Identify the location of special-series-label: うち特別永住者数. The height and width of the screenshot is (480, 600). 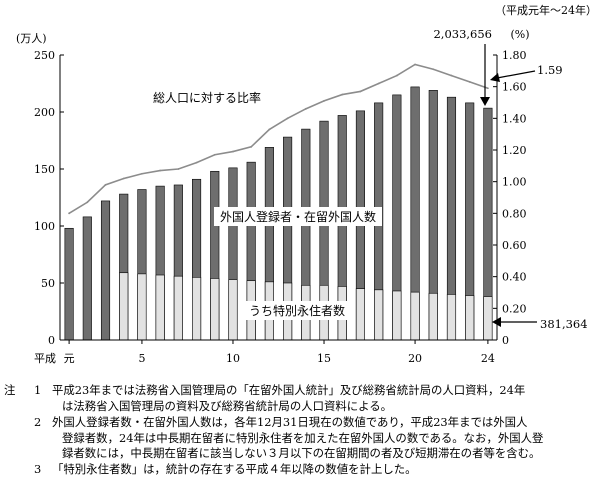
(297, 310).